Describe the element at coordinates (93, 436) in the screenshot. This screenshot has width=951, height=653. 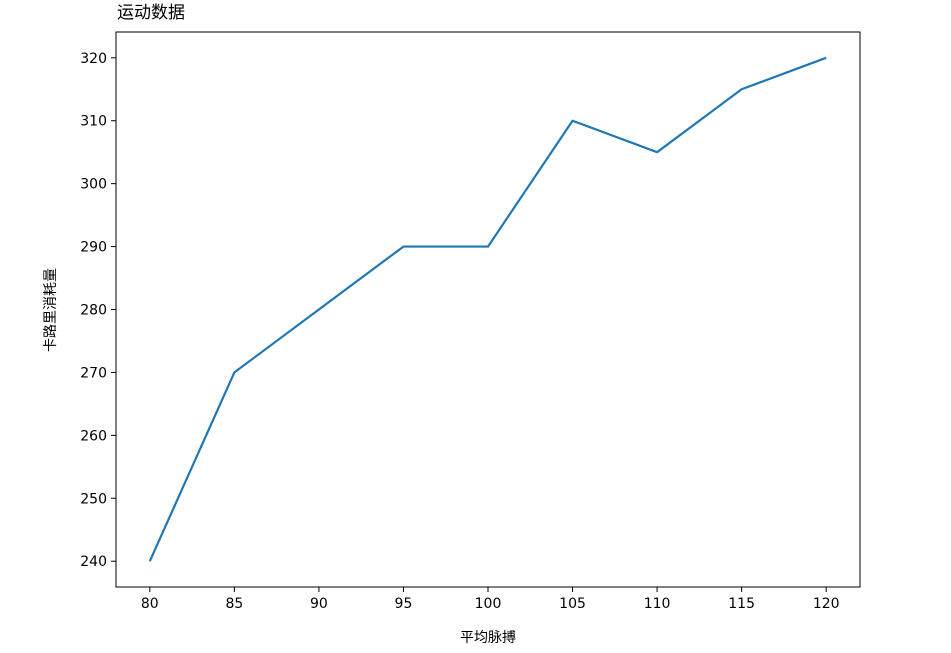
I see `y-tick-label: 260` at that location.